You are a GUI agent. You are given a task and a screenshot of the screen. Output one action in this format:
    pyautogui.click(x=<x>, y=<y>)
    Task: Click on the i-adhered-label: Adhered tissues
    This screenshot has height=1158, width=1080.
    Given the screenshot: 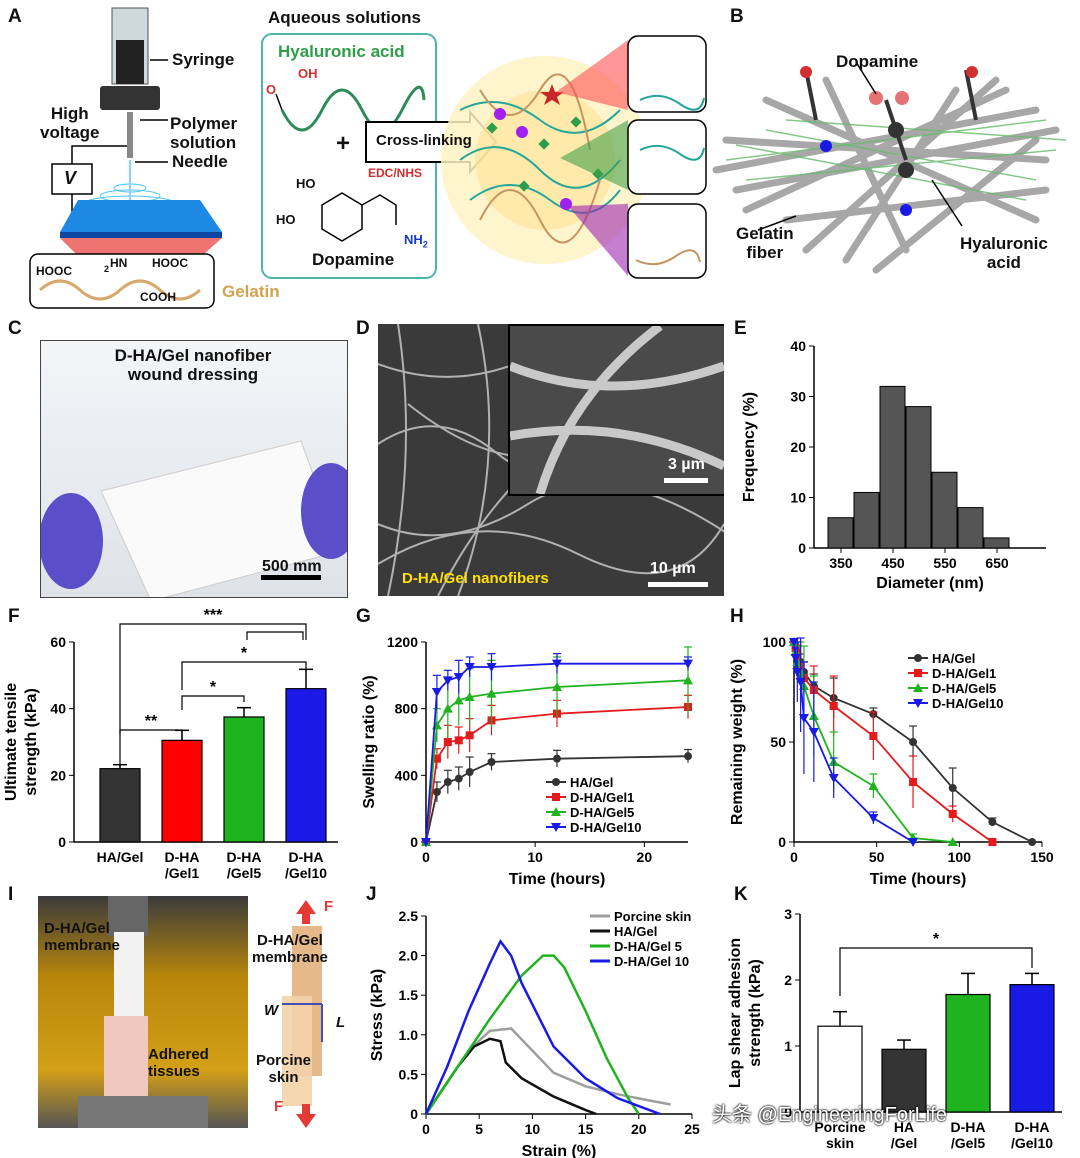 What is the action you would take?
    pyautogui.click(x=178, y=1063)
    